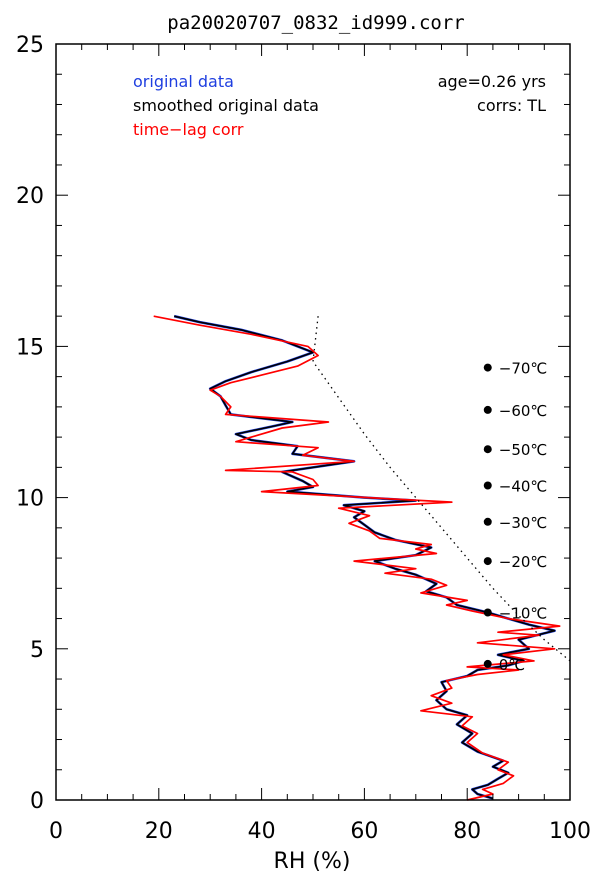 The image size is (600, 884). What do you see at coordinates (30, 499) in the screenshot?
I see `y-tick-label: 10` at bounding box center [30, 499].